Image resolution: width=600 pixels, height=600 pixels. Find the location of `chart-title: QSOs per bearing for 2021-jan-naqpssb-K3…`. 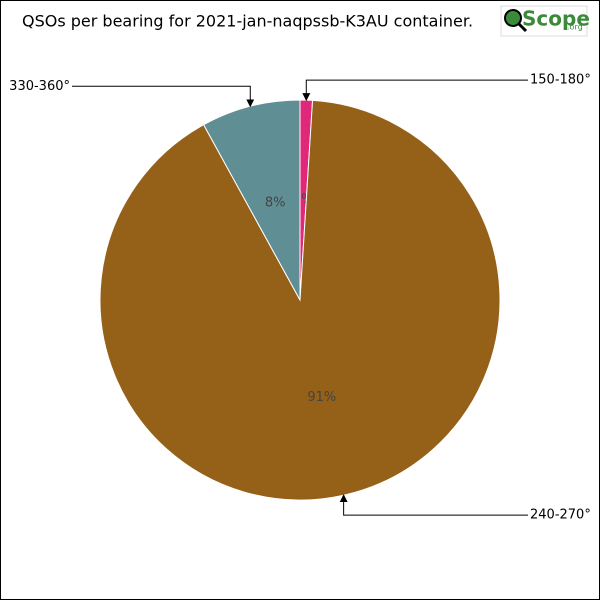

chart-title: QSOs per bearing for 2021-jan-naqpssb-K3… is located at coordinates (247, 21).